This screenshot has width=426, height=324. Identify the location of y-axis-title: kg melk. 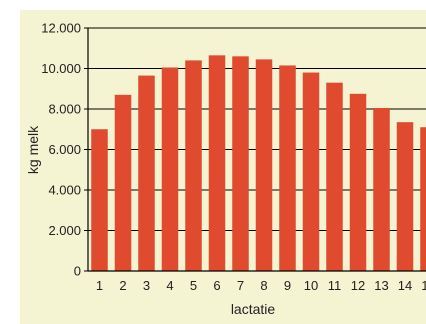
(33, 149).